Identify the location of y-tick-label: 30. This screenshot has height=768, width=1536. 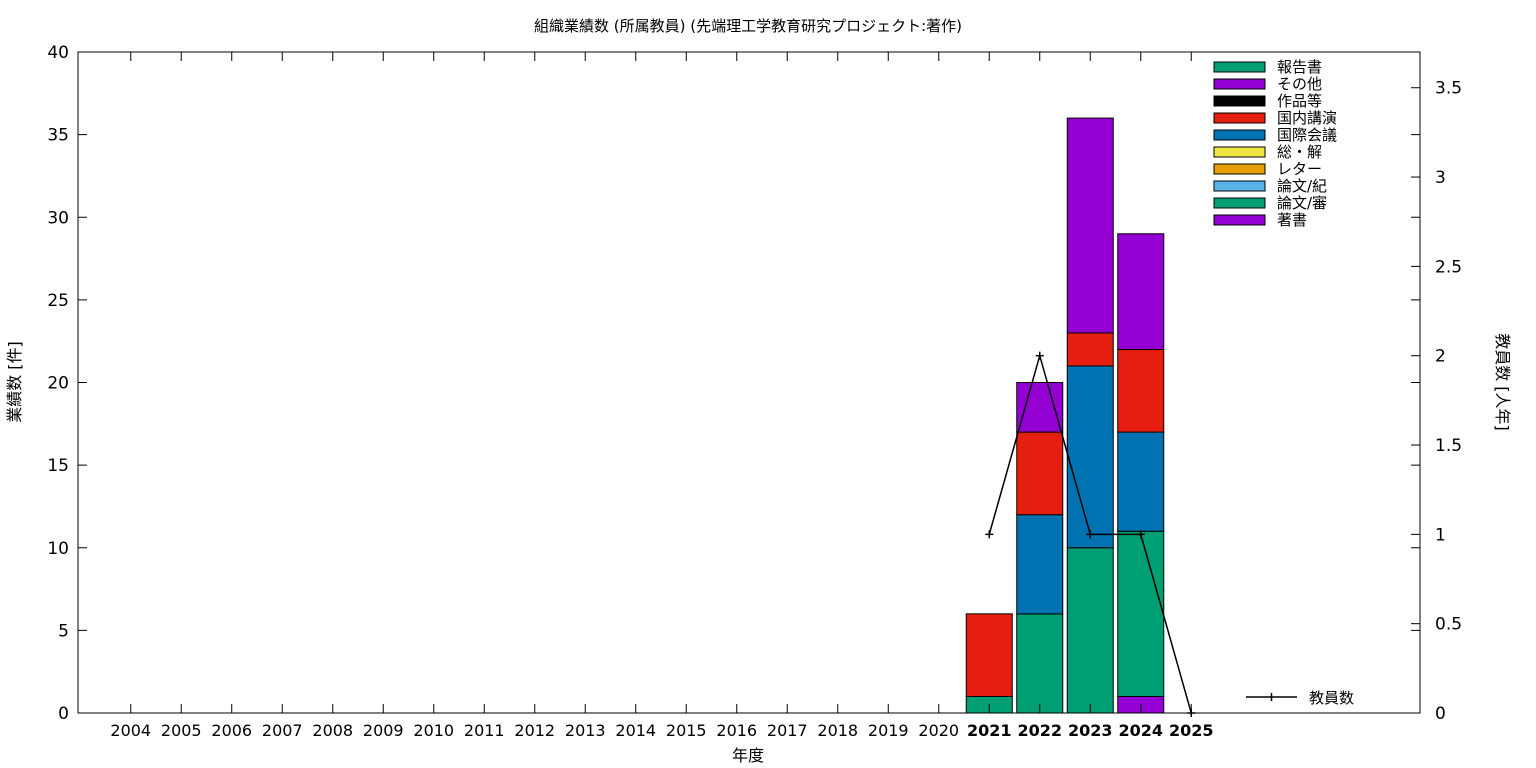
(58, 218).